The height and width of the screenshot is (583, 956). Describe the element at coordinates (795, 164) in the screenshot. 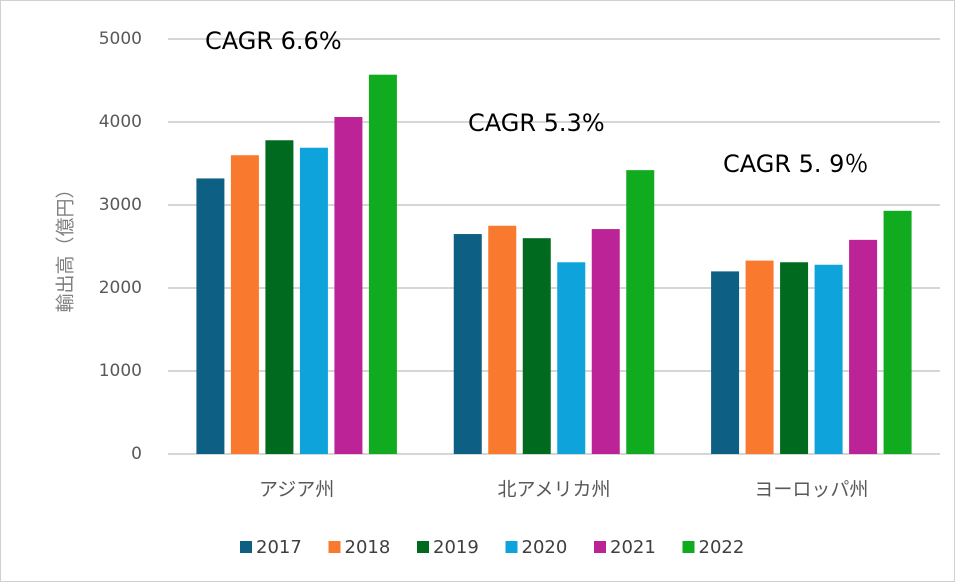

I see `annotation: CAGR 5. 9％` at that location.